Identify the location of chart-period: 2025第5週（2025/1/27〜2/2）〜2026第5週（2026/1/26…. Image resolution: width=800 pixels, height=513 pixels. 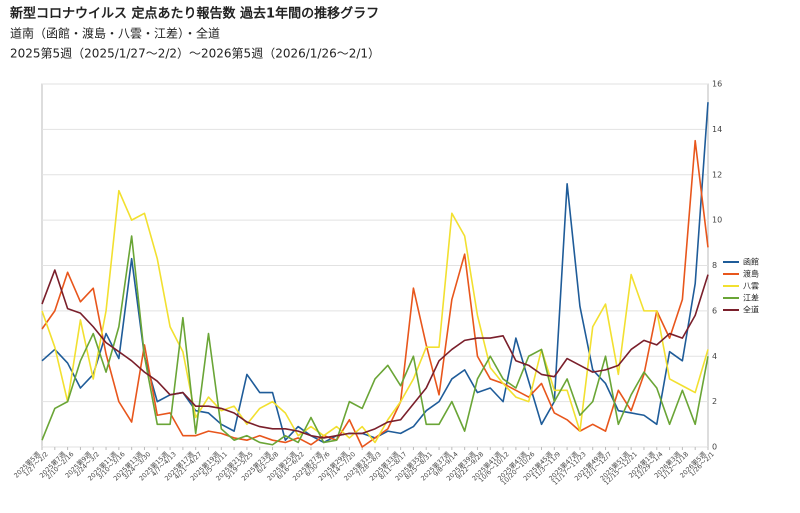
(195, 54).